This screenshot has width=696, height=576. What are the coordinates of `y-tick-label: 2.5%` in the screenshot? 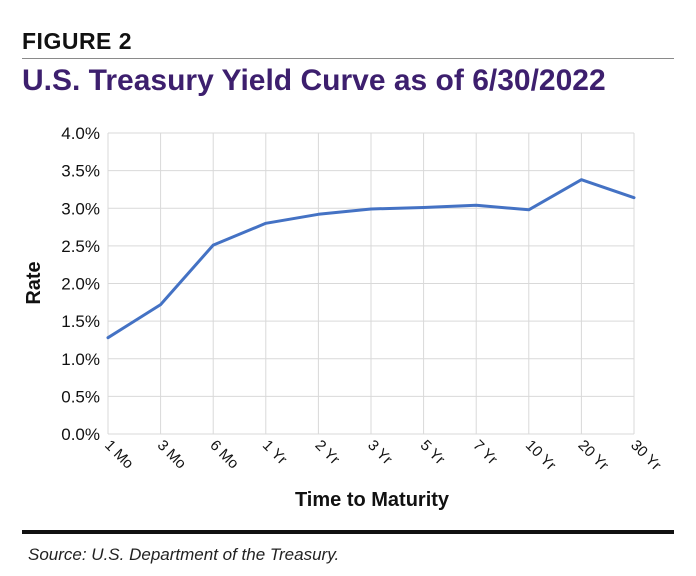 It's located at (80, 246).